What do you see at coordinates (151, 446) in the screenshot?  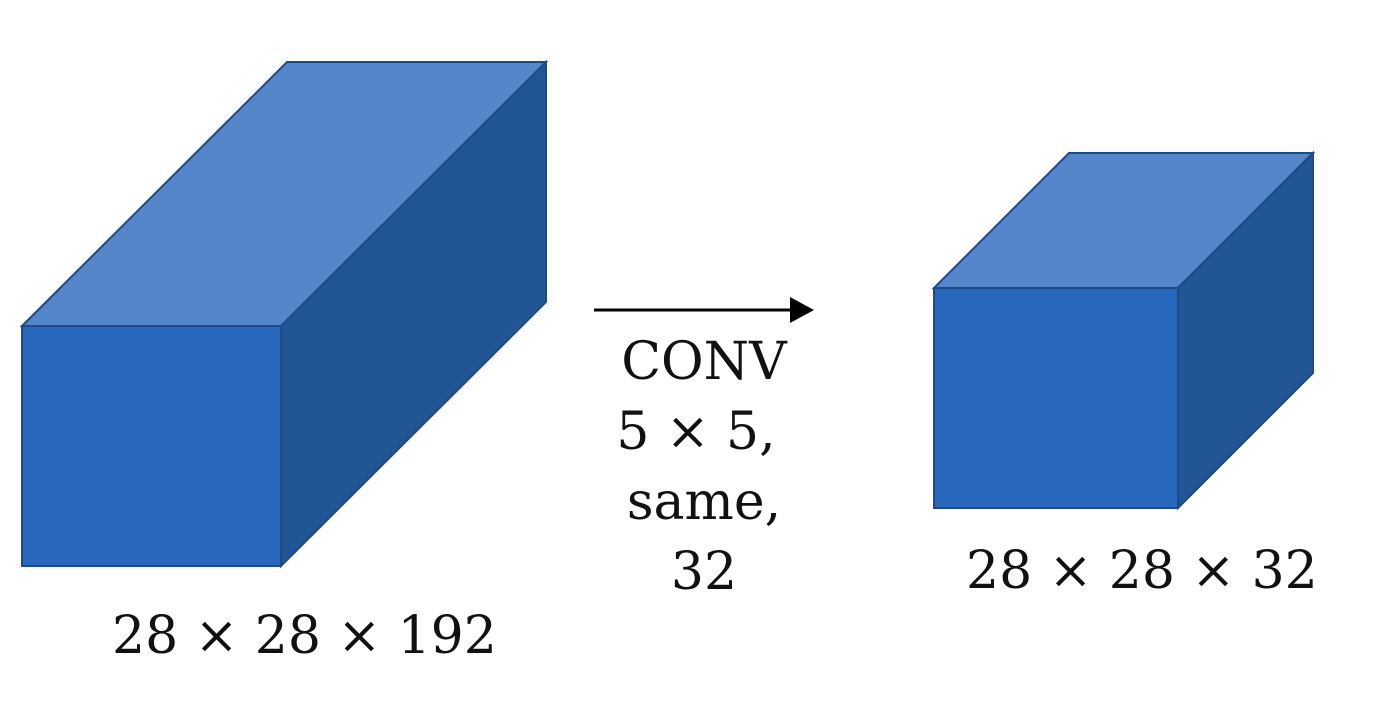 I see `input-volume-front-face` at bounding box center [151, 446].